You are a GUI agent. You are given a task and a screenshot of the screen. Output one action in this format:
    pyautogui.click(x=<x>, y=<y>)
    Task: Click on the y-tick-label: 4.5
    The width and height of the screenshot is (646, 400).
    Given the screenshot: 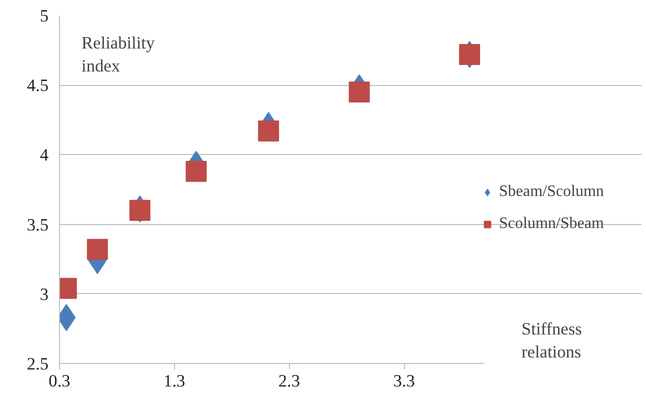 What is the action you would take?
    pyautogui.click(x=37, y=86)
    